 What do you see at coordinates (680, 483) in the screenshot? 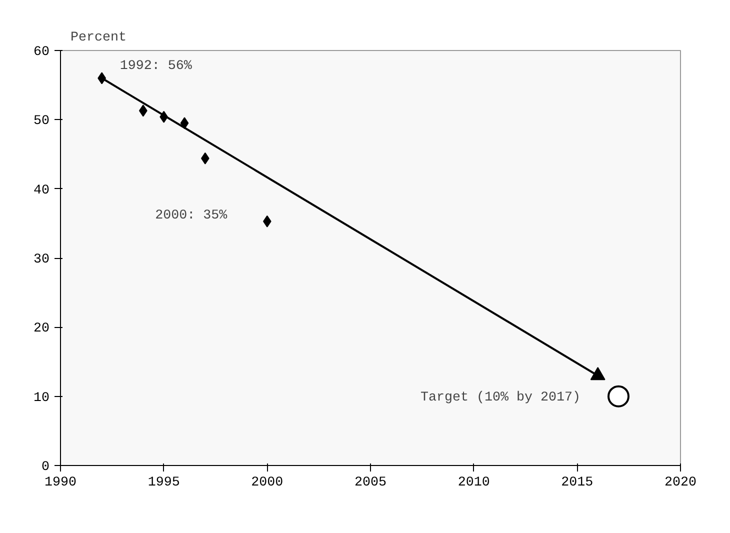
I see `x-tick-label: 2020` at bounding box center [680, 483].